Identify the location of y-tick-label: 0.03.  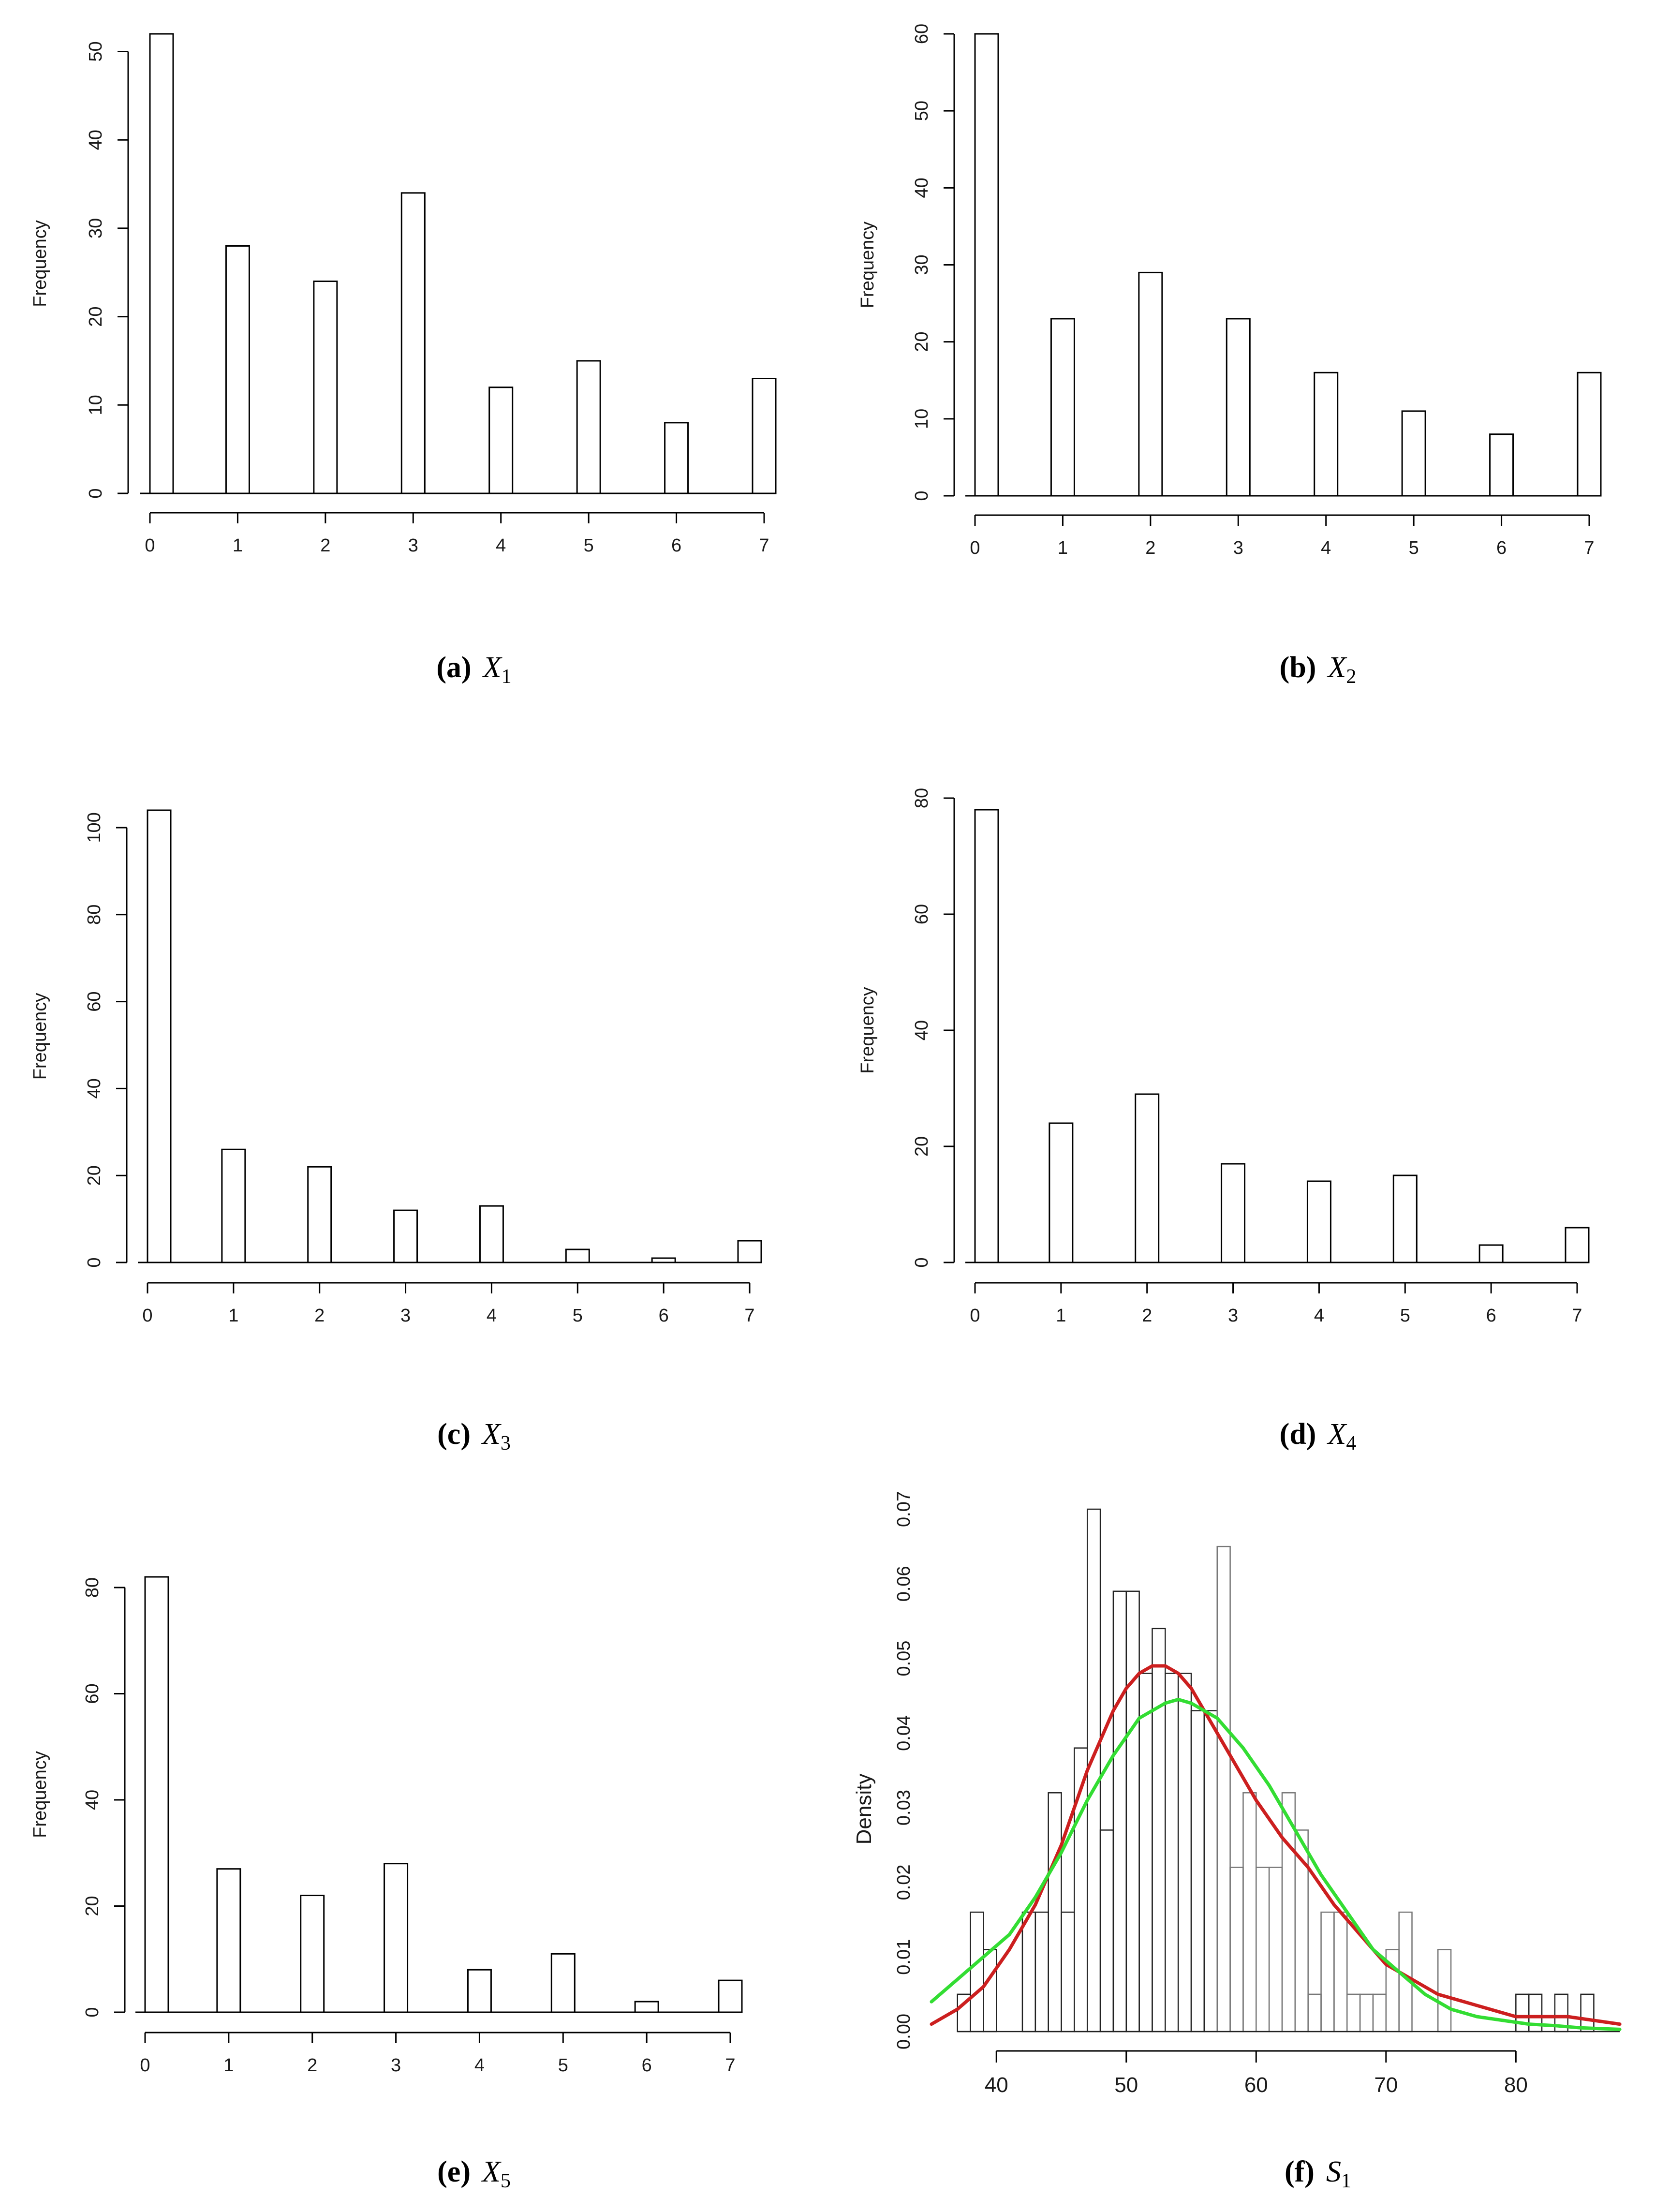
(904, 1808).